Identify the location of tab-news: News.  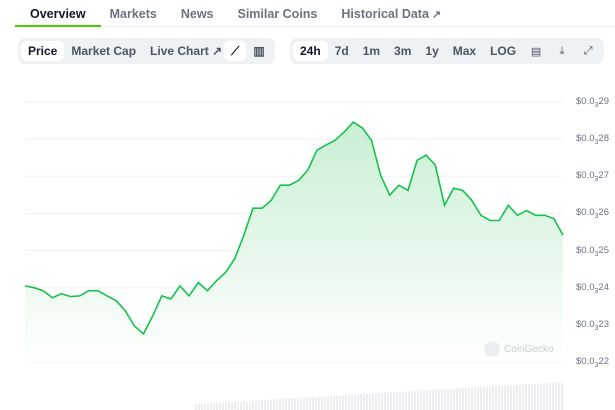
(197, 14).